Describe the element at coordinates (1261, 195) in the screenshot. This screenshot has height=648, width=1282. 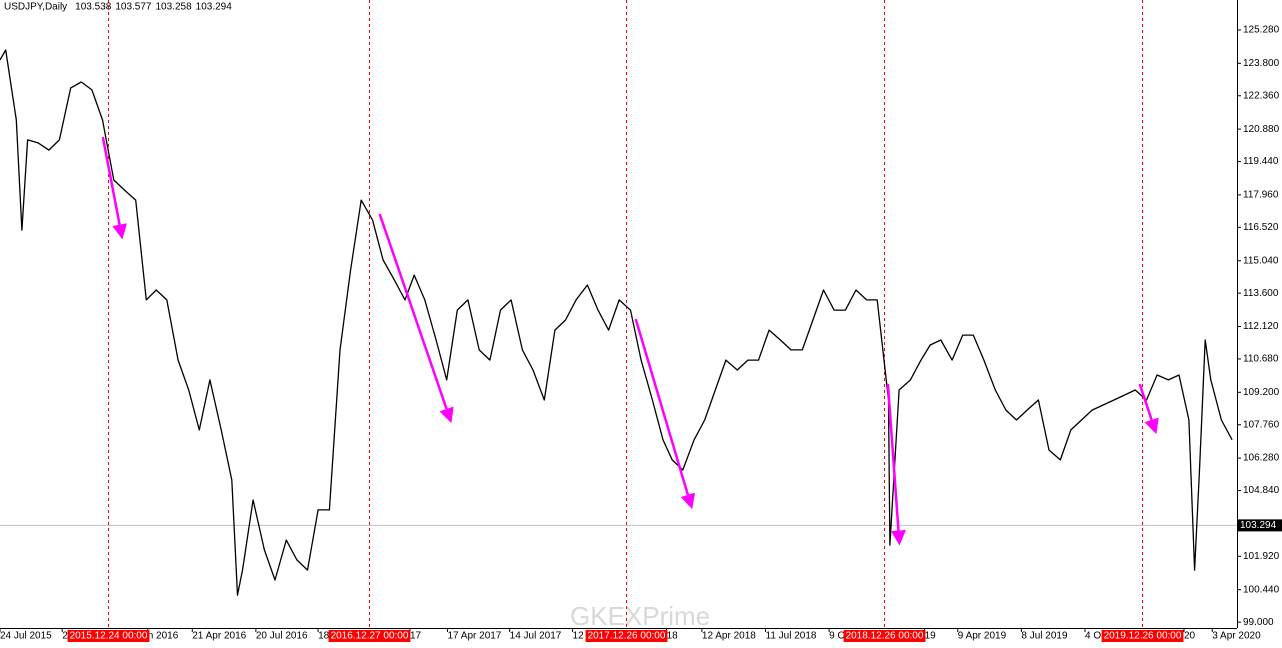
I see `y-tick-label: 117.960` at that location.